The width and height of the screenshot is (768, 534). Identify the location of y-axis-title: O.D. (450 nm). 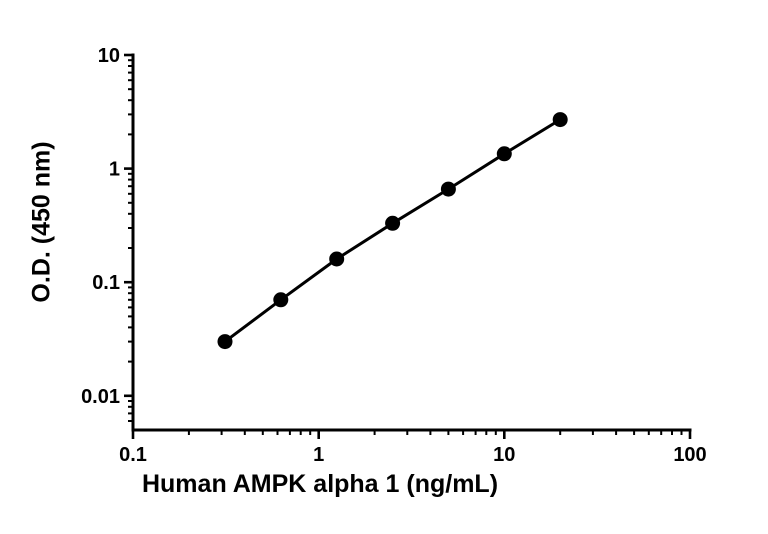
(41, 222).